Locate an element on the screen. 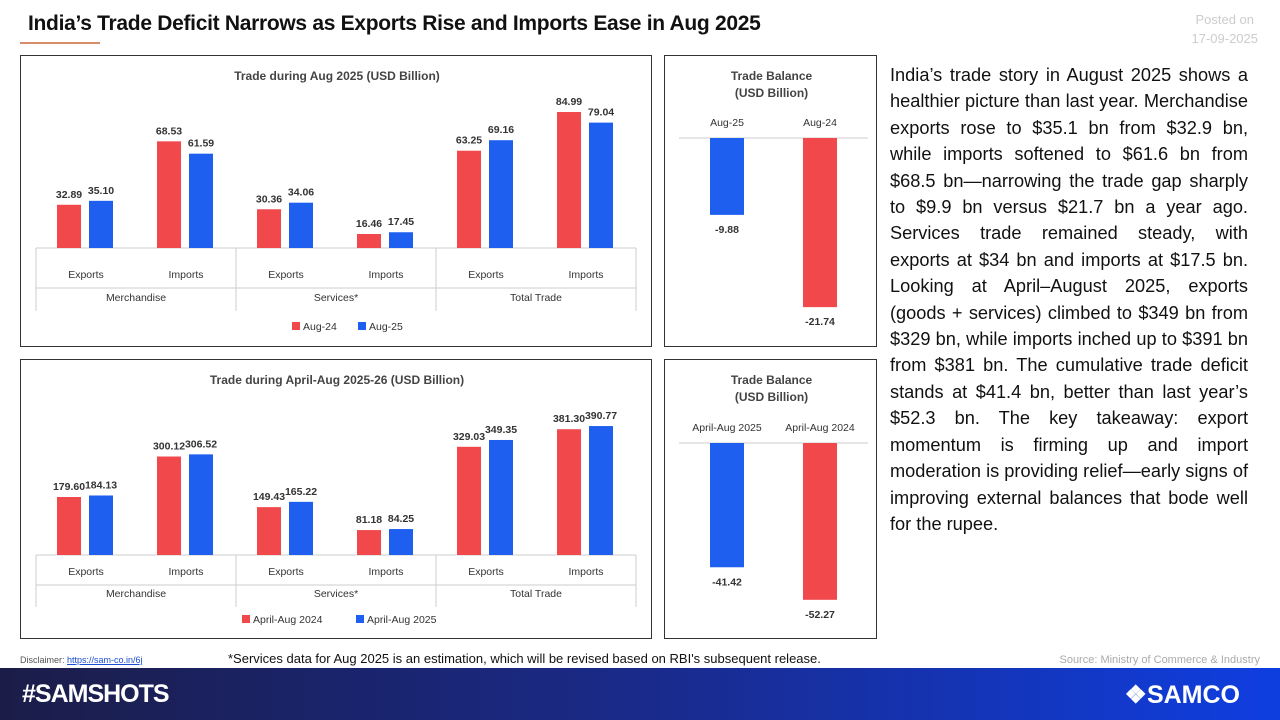 The width and height of the screenshot is (1280, 720). chart-title: Trade during Aug 2025 (USD Billion) is located at coordinates (337, 76).